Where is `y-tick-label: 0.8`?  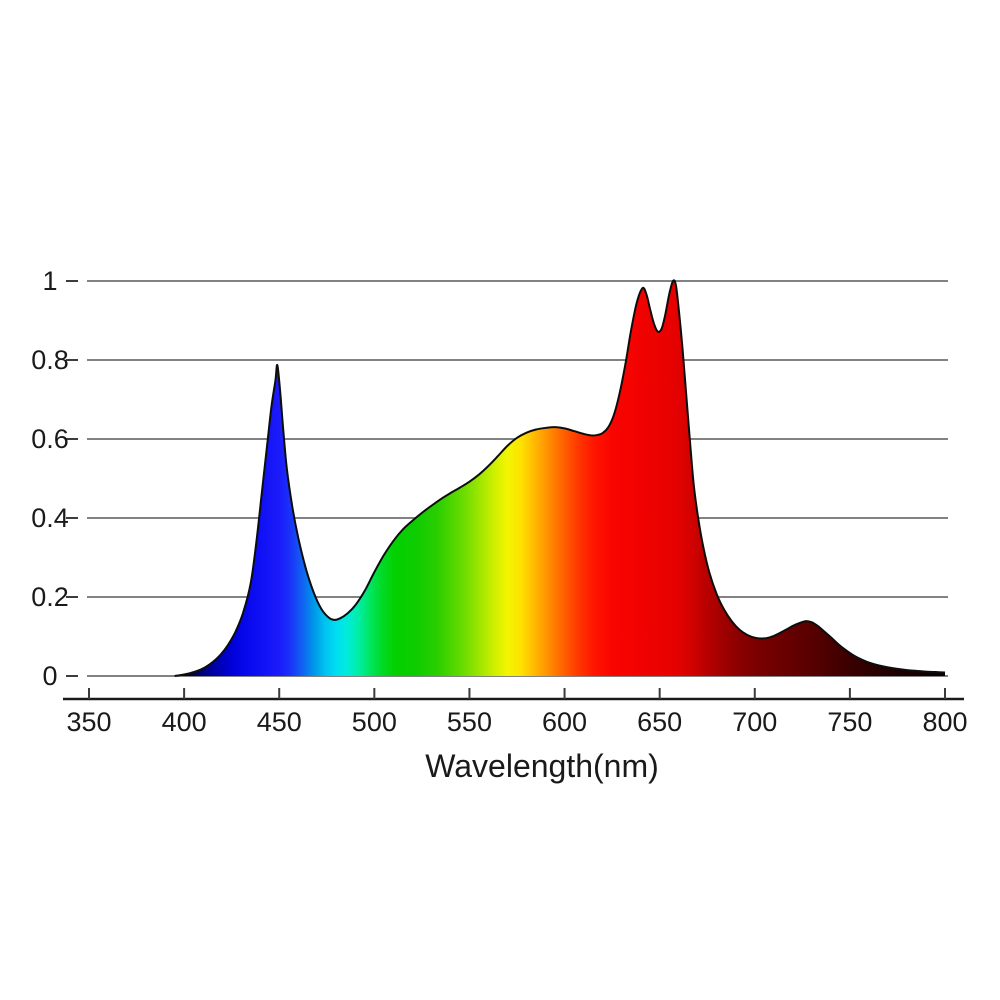
y-tick-label: 0.8 is located at coordinates (50, 360).